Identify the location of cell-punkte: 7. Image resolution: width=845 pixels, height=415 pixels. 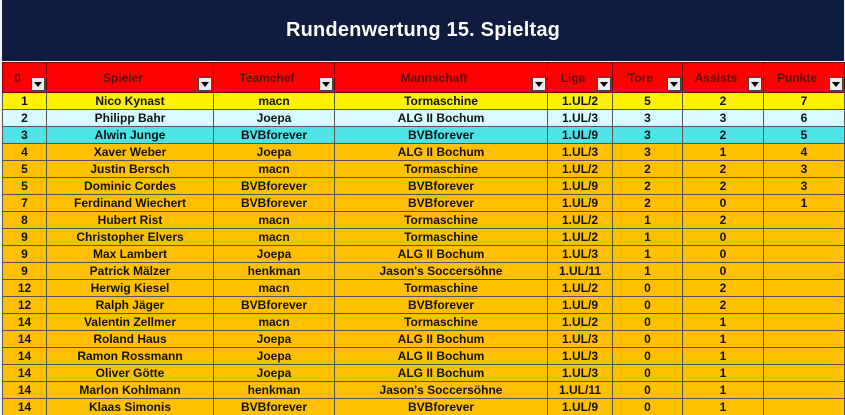
(804, 101).